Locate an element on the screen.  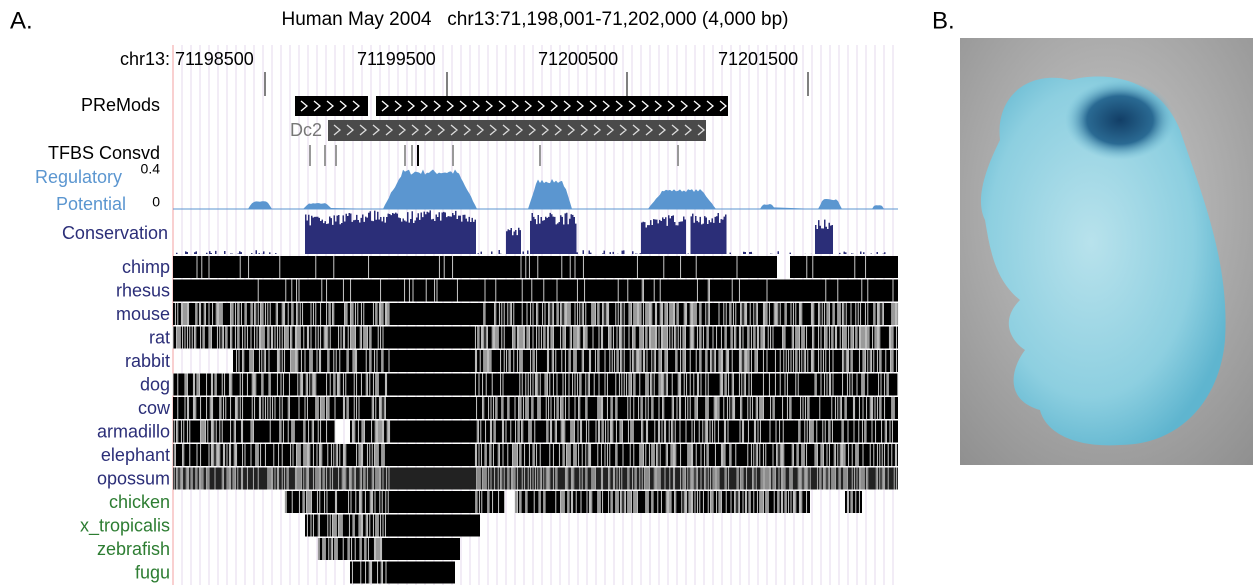
track-label: TFBS Consvd is located at coordinates (104, 153).